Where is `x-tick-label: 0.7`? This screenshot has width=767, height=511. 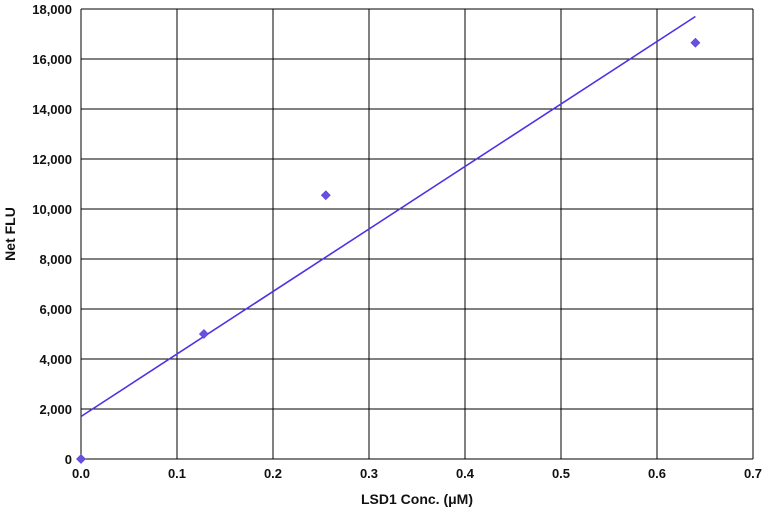 x-tick-label: 0.7 is located at coordinates (753, 473).